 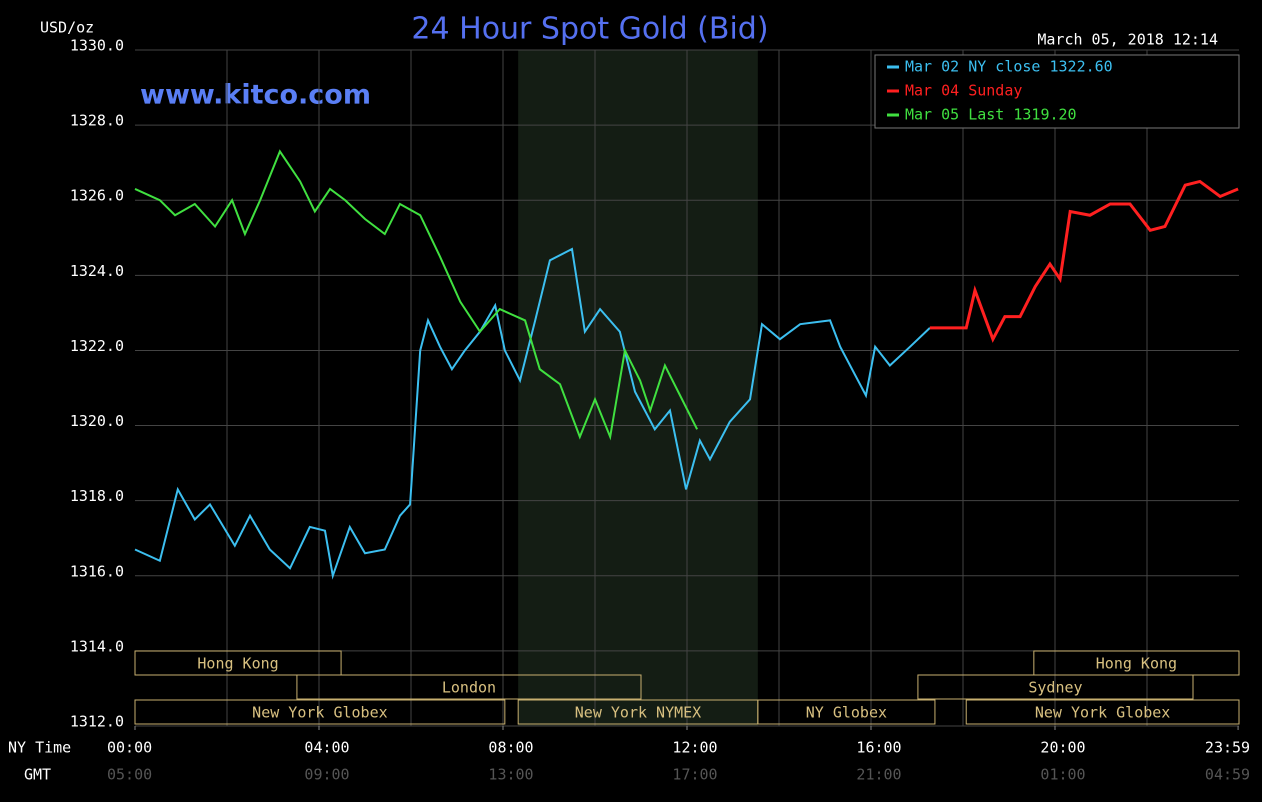 What do you see at coordinates (97, 46) in the screenshot?
I see `y-tick-label: 1330.0` at bounding box center [97, 46].